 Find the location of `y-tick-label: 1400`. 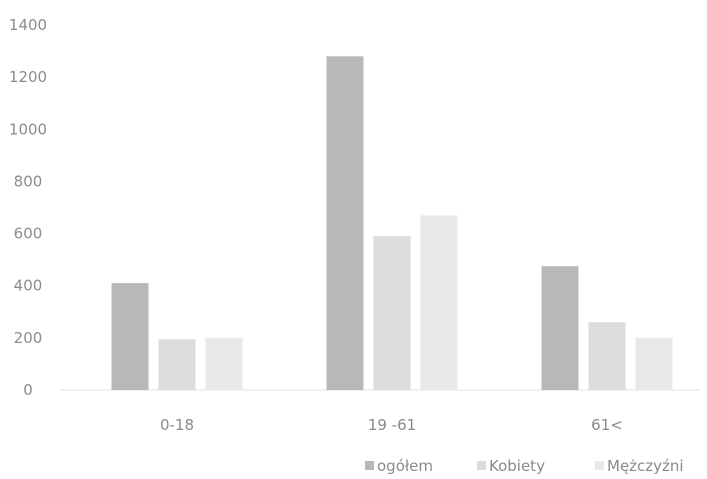

y-tick-label: 1400 is located at coordinates (28, 25).